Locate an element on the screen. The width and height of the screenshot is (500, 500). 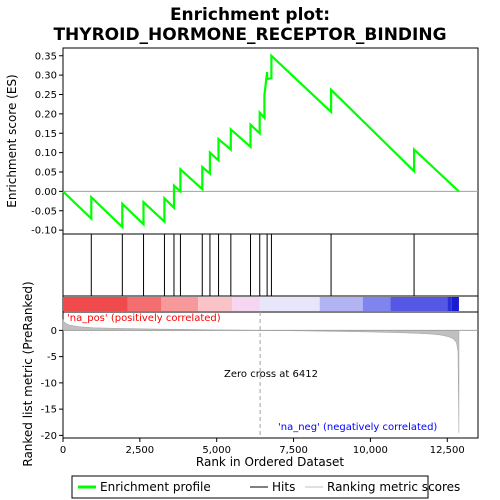
metric-tick-label: -20 is located at coordinates (49, 436).